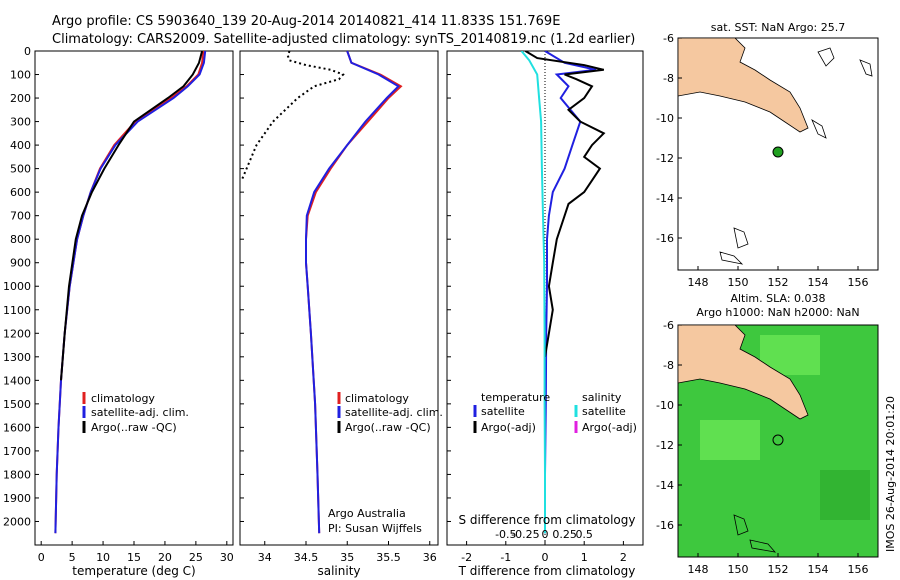 This screenshot has height=580, width=900. Describe the element at coordinates (375, 528) in the screenshot. I see `annotation-pi: PI: Susan Wijffels` at that location.